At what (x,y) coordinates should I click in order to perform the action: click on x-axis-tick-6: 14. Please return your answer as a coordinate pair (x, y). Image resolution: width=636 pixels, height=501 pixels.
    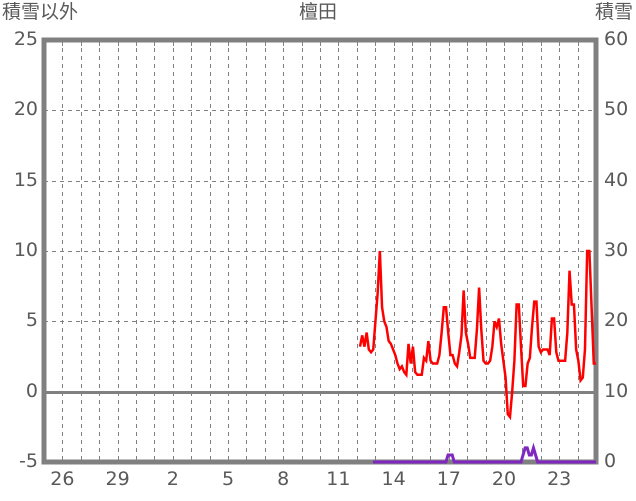
    Looking at the image, I should click on (393, 479).